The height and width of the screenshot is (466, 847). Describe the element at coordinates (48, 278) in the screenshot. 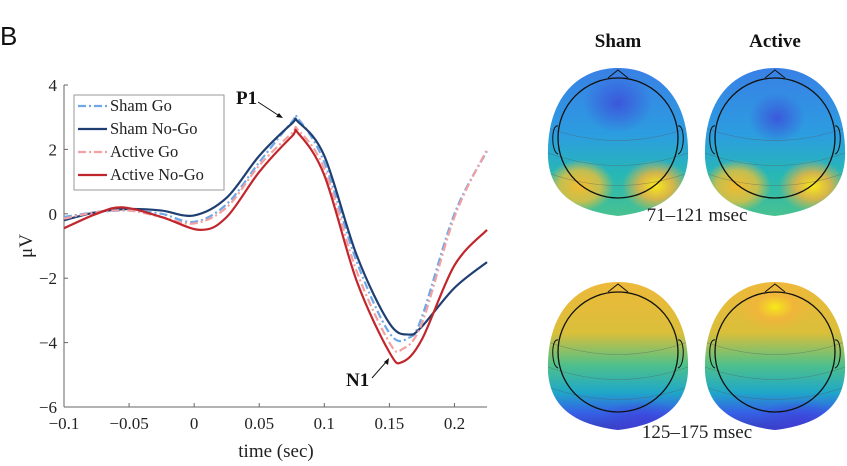

I see `y-tick-label: −2` at that location.